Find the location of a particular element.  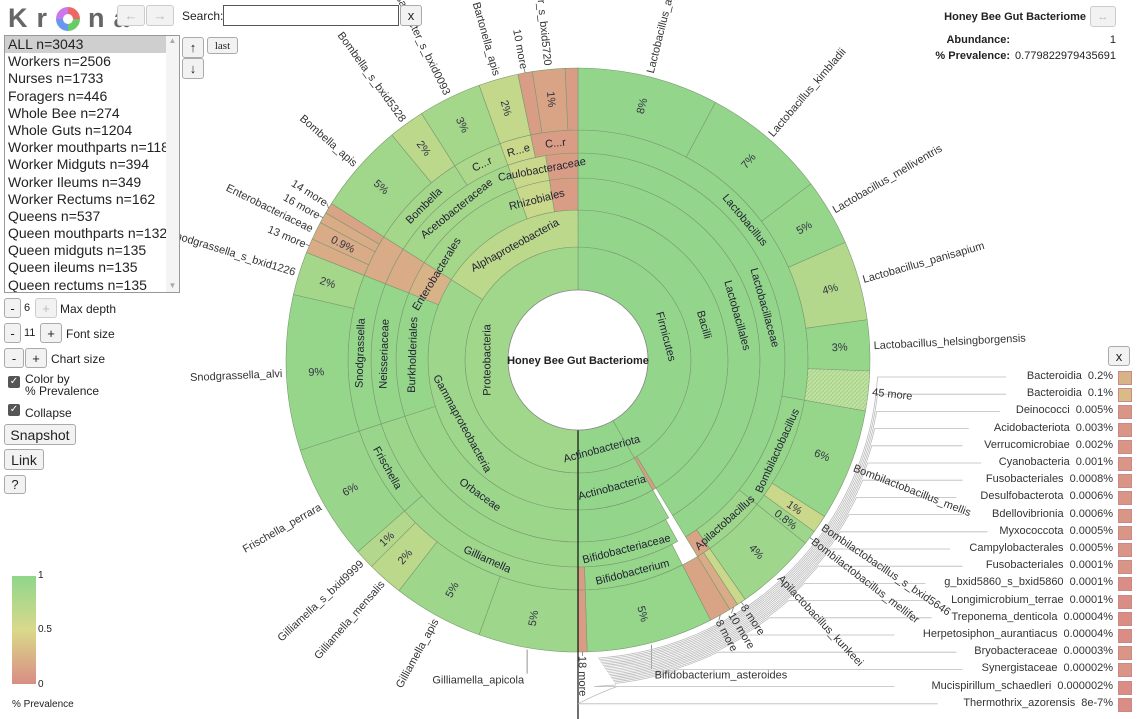

taxon-label: Apilactobacillus_kunkeei is located at coordinates (820, 621).